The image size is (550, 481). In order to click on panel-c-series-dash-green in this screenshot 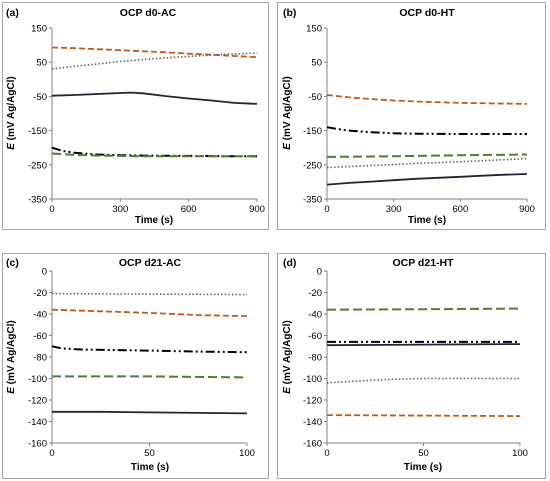, I will do `click(150, 377)`.